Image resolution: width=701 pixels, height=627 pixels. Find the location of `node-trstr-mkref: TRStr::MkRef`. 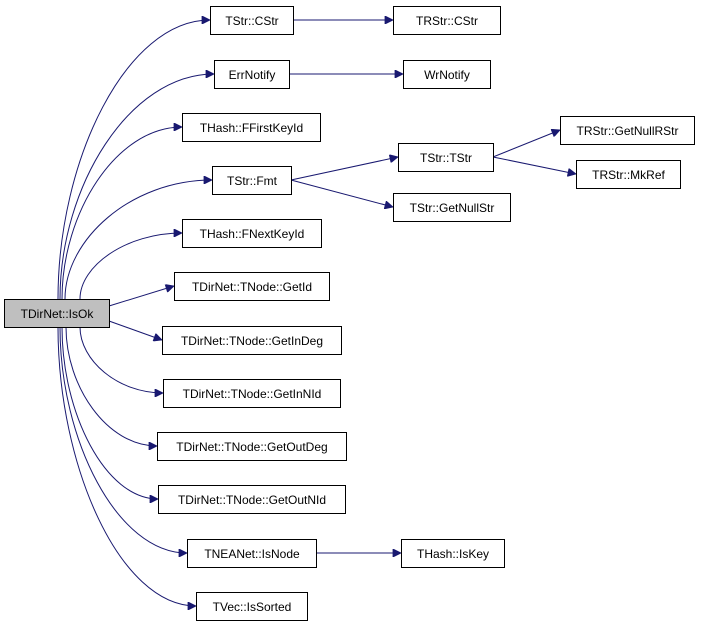

node-trstr-mkref: TRStr::MkRef is located at coordinates (628, 174).